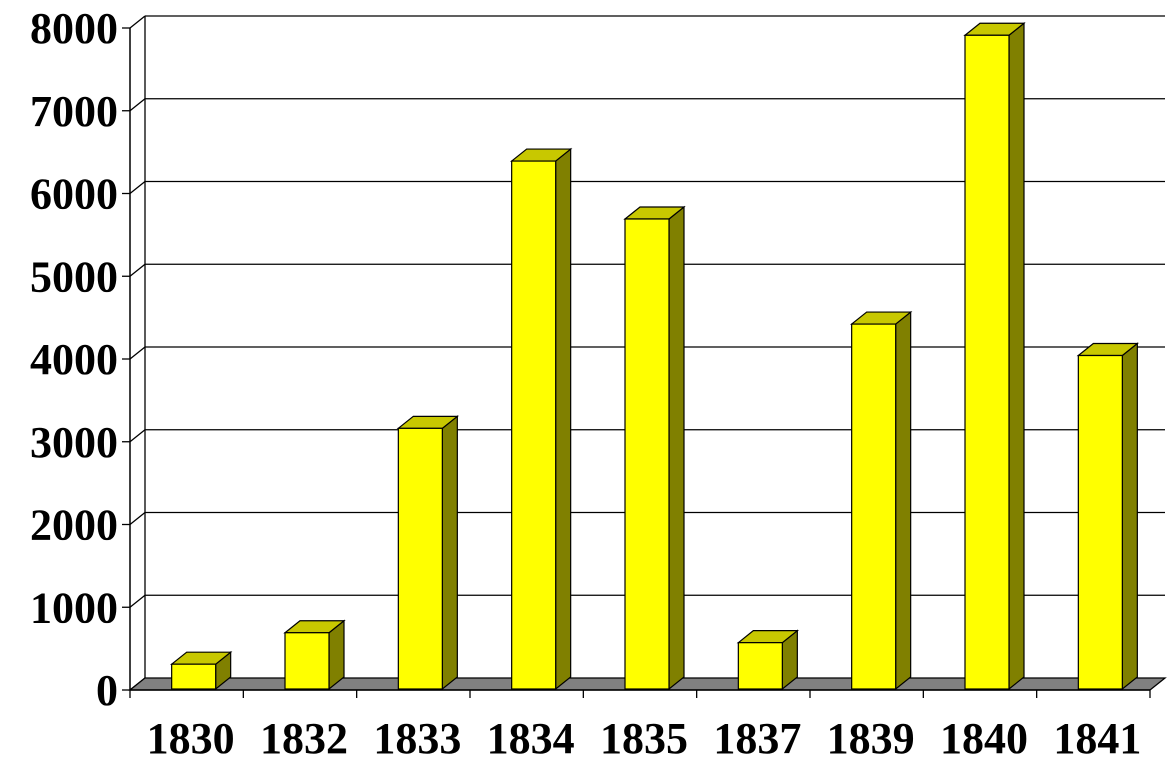  What do you see at coordinates (107, 690) in the screenshot?
I see `y-tick-label: 0` at bounding box center [107, 690].